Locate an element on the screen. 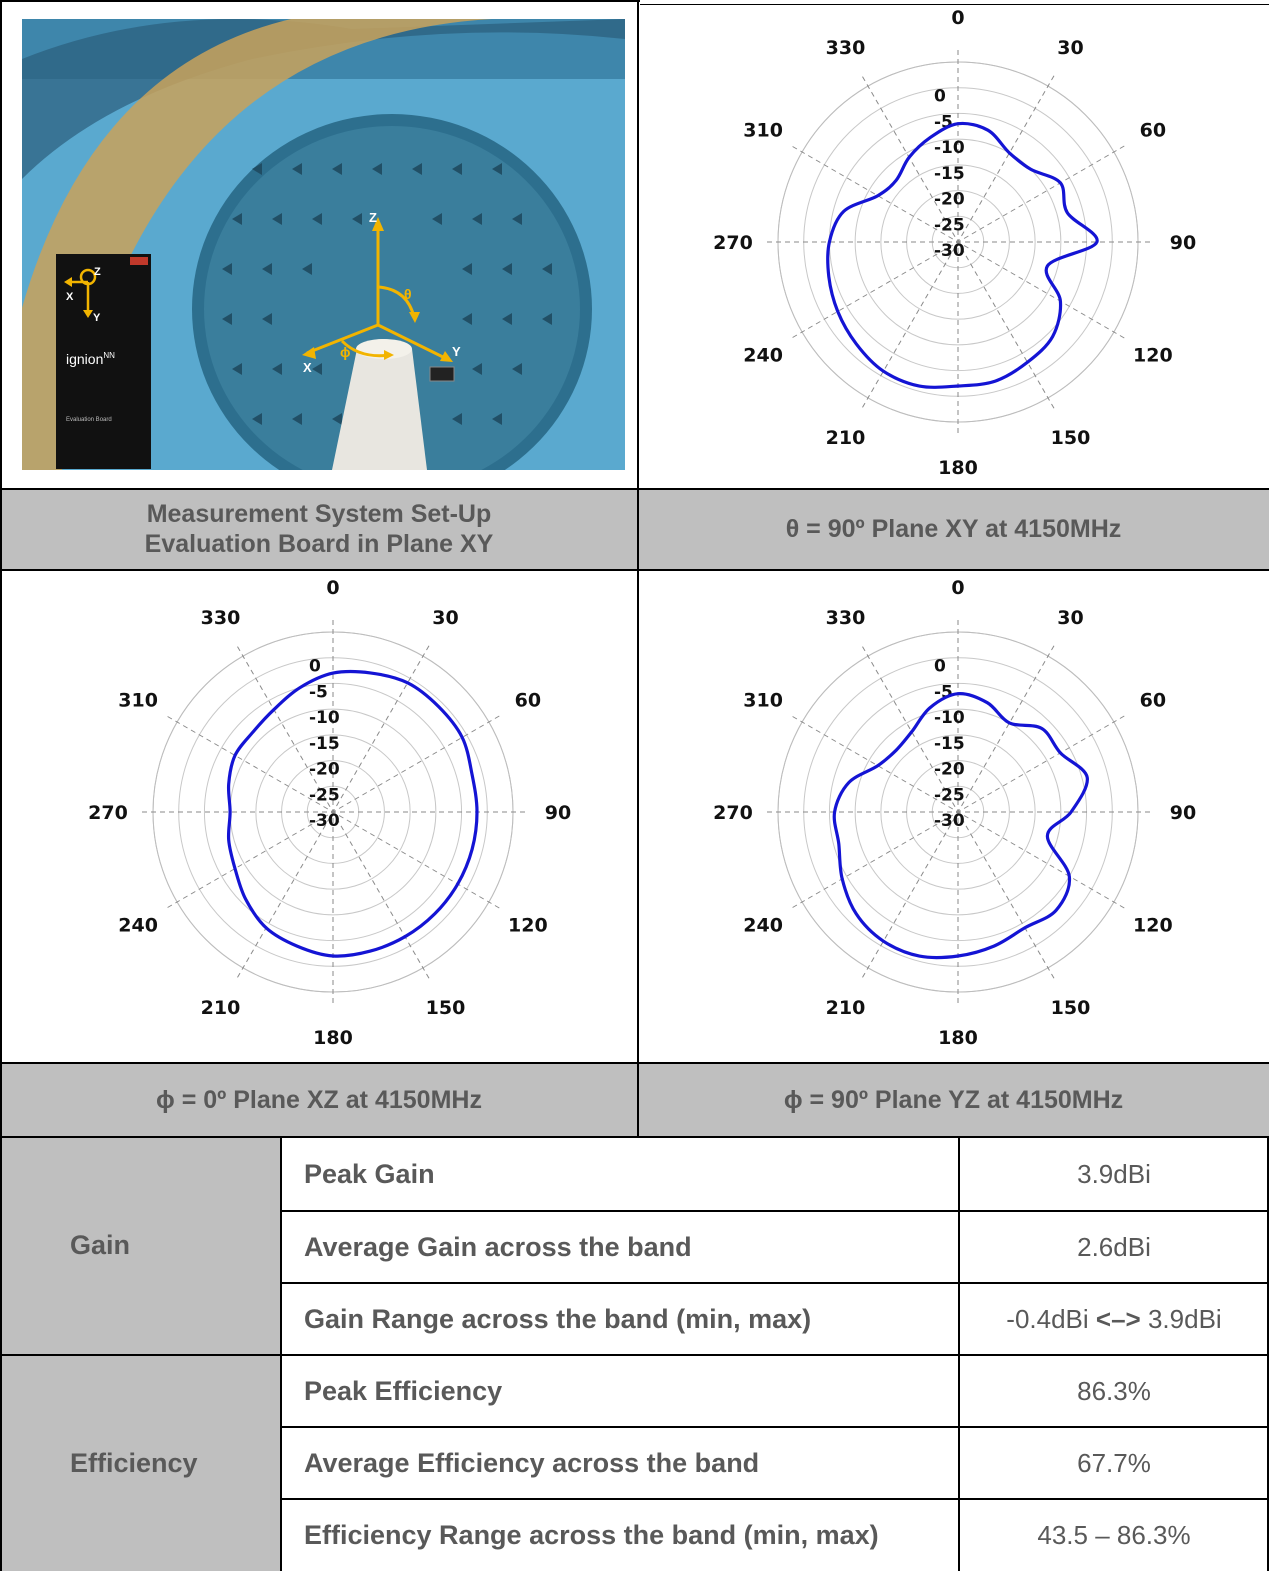 The height and width of the screenshot is (1571, 1269). angle-label: 30 is located at coordinates (1070, 48).